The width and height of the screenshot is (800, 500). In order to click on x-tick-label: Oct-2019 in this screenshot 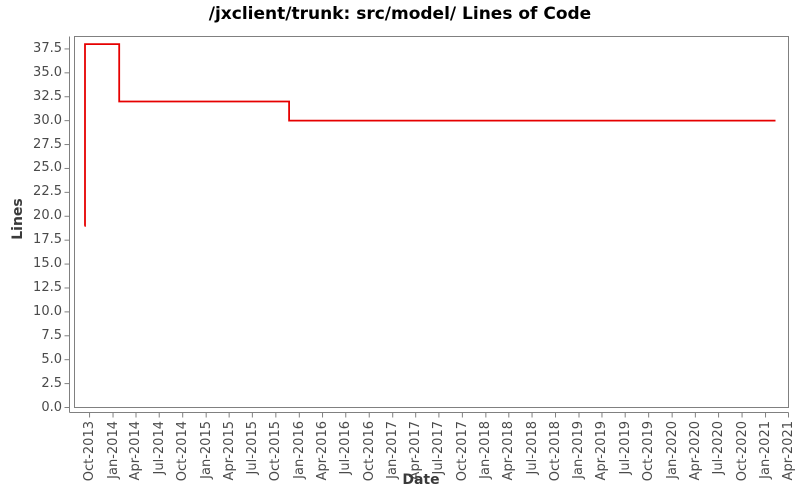, I will do `click(649, 451)`.